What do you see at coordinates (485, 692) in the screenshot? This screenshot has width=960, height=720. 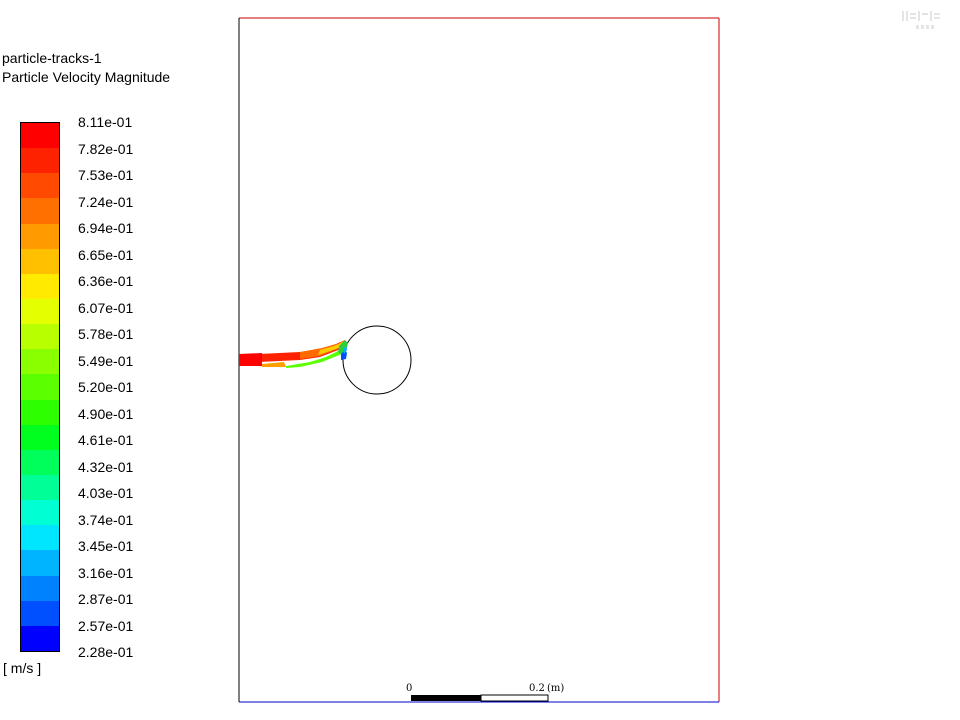 I see `scale-bar: 0 0.2 (m)` at bounding box center [485, 692].